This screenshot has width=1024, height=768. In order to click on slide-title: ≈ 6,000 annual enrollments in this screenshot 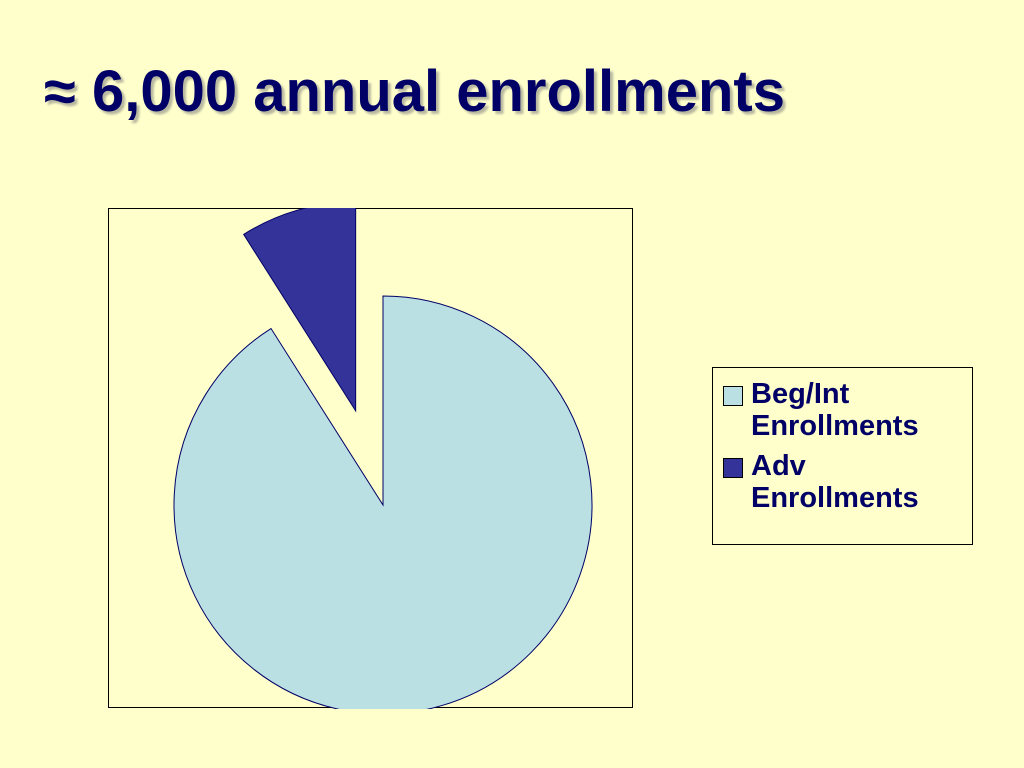, I will do `click(414, 91)`.